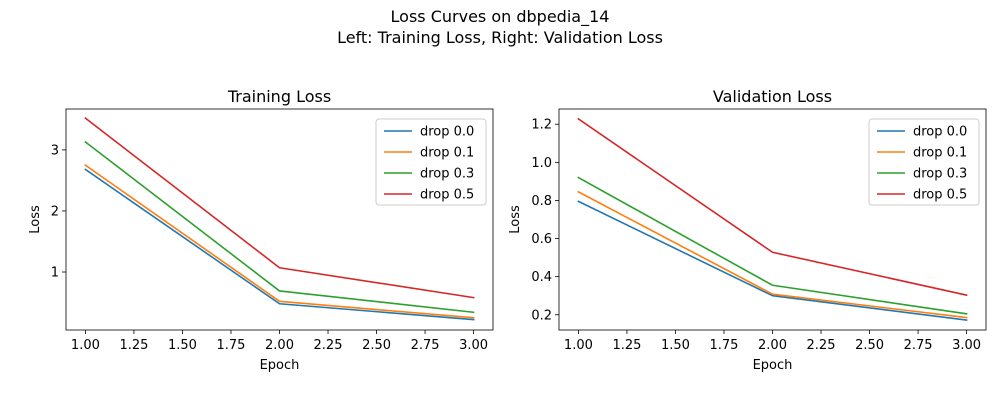 This screenshot has height=400, width=1000. What do you see at coordinates (35, 219) in the screenshot?
I see `train-ylabel: Loss` at bounding box center [35, 219].